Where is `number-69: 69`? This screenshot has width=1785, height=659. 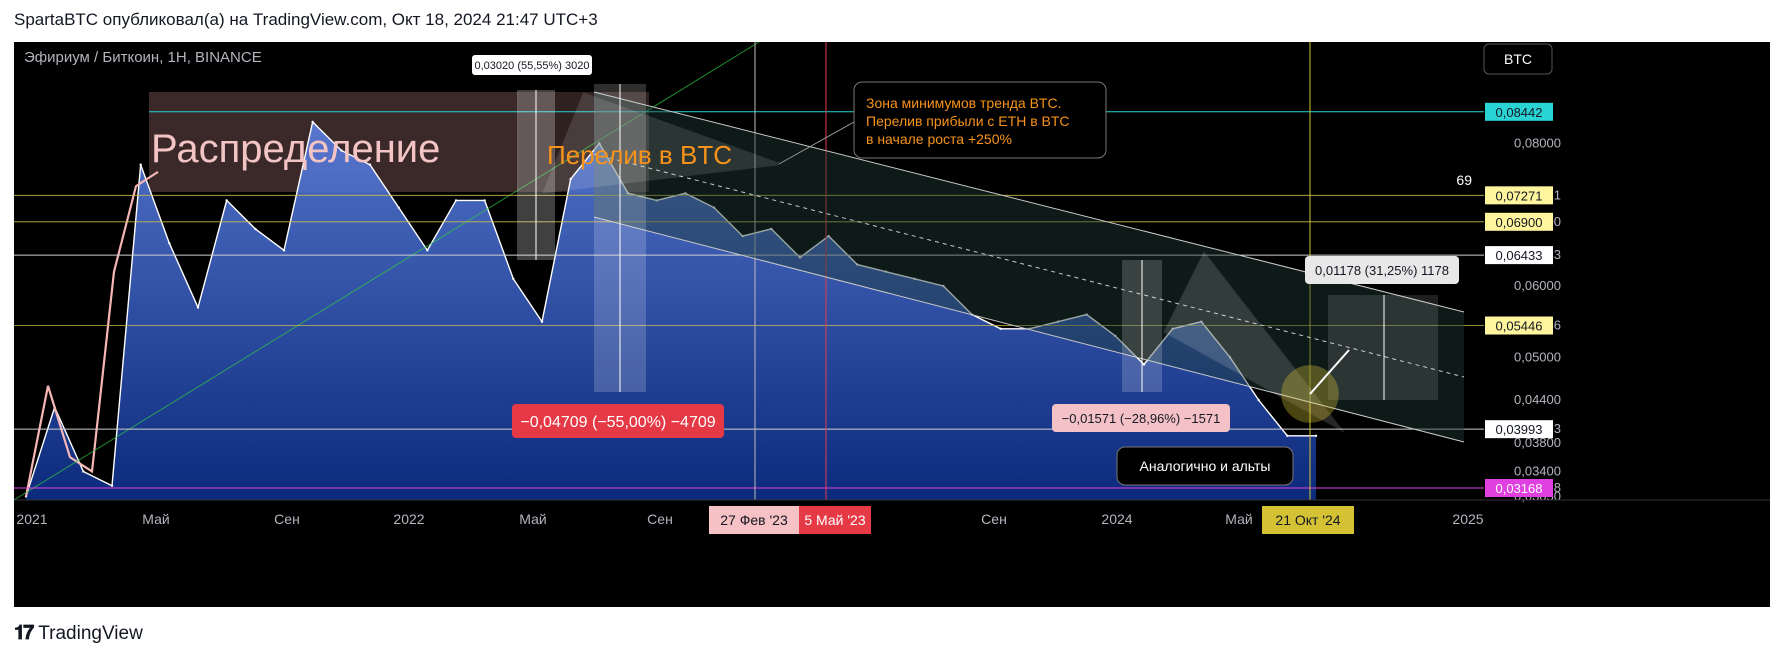 number-69: 69 is located at coordinates (1464, 180).